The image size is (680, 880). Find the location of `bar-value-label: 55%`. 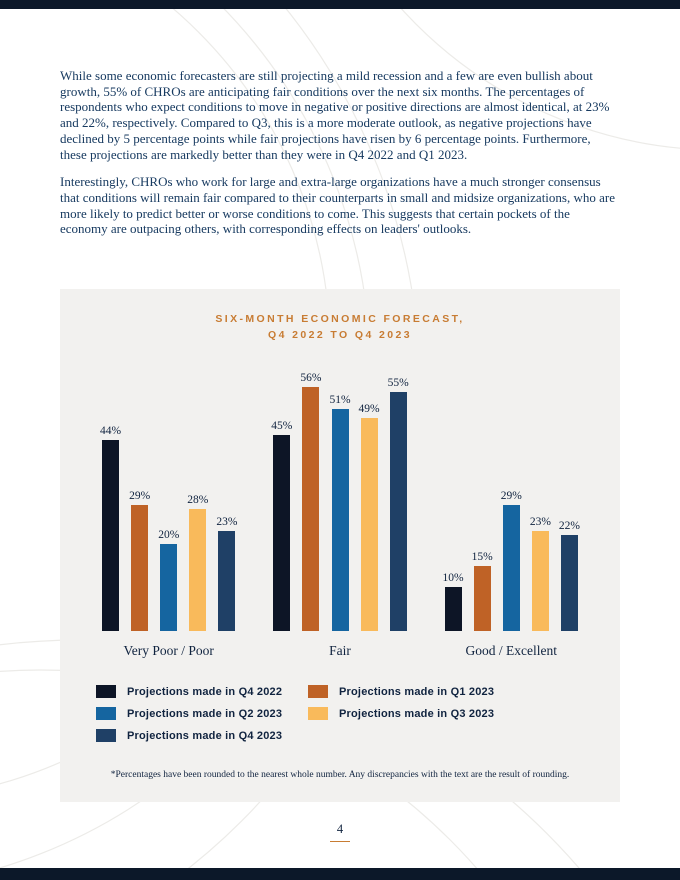

bar-value-label: 55% is located at coordinates (398, 383).